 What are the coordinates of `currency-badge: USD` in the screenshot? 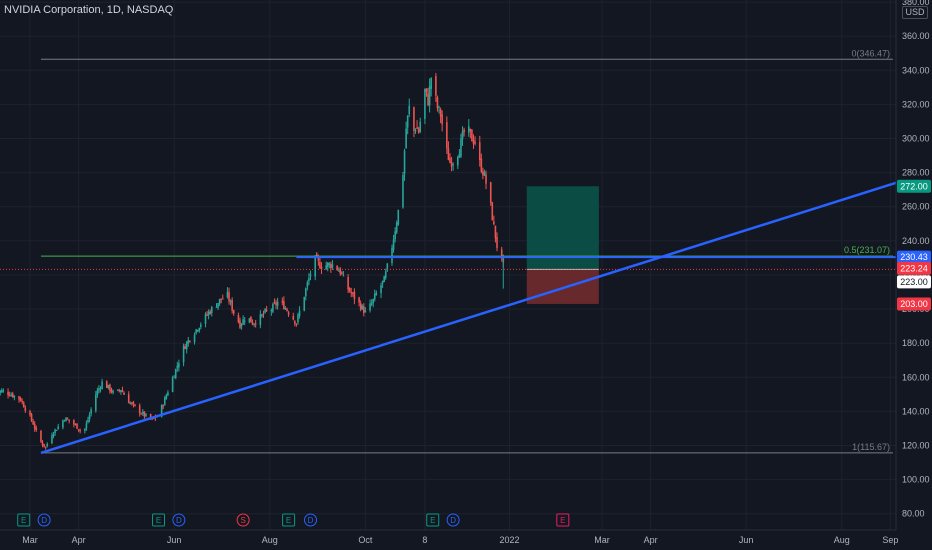 It's located at (915, 12).